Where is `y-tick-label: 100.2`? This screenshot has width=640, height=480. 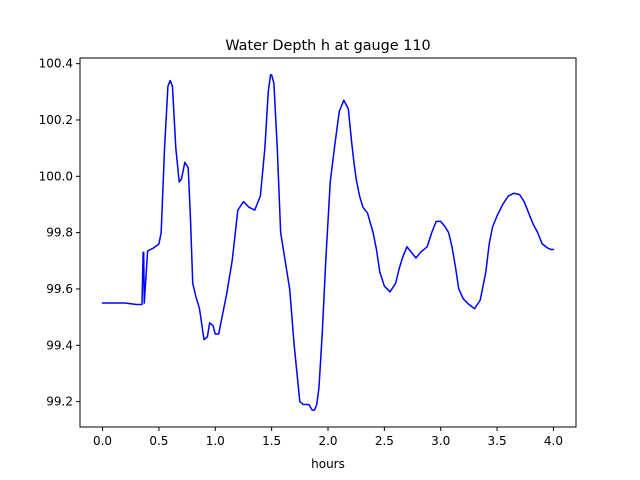 y-tick-label: 100.2 is located at coordinates (56, 120).